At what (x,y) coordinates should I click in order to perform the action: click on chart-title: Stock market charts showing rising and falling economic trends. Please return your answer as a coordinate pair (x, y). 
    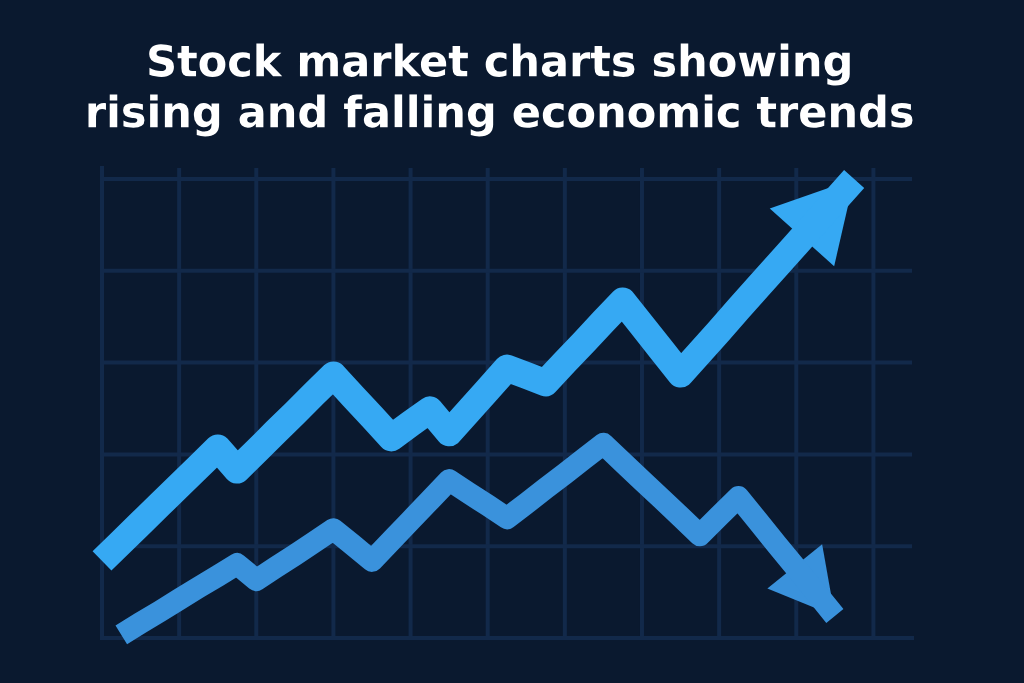
    Looking at the image, I should click on (500, 90).